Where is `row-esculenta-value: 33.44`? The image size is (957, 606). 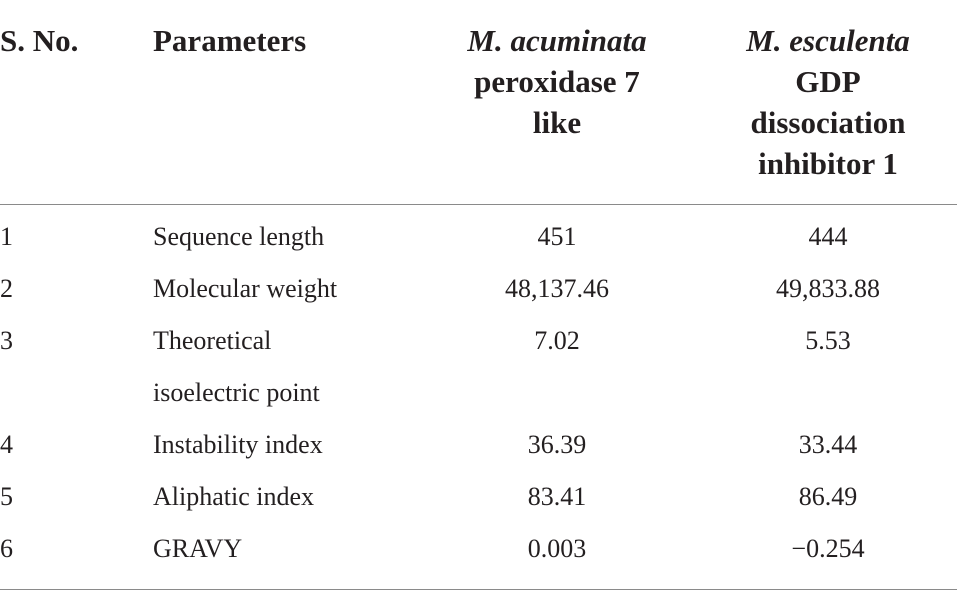
row-esculenta-value: 33.44 is located at coordinates (828, 444).